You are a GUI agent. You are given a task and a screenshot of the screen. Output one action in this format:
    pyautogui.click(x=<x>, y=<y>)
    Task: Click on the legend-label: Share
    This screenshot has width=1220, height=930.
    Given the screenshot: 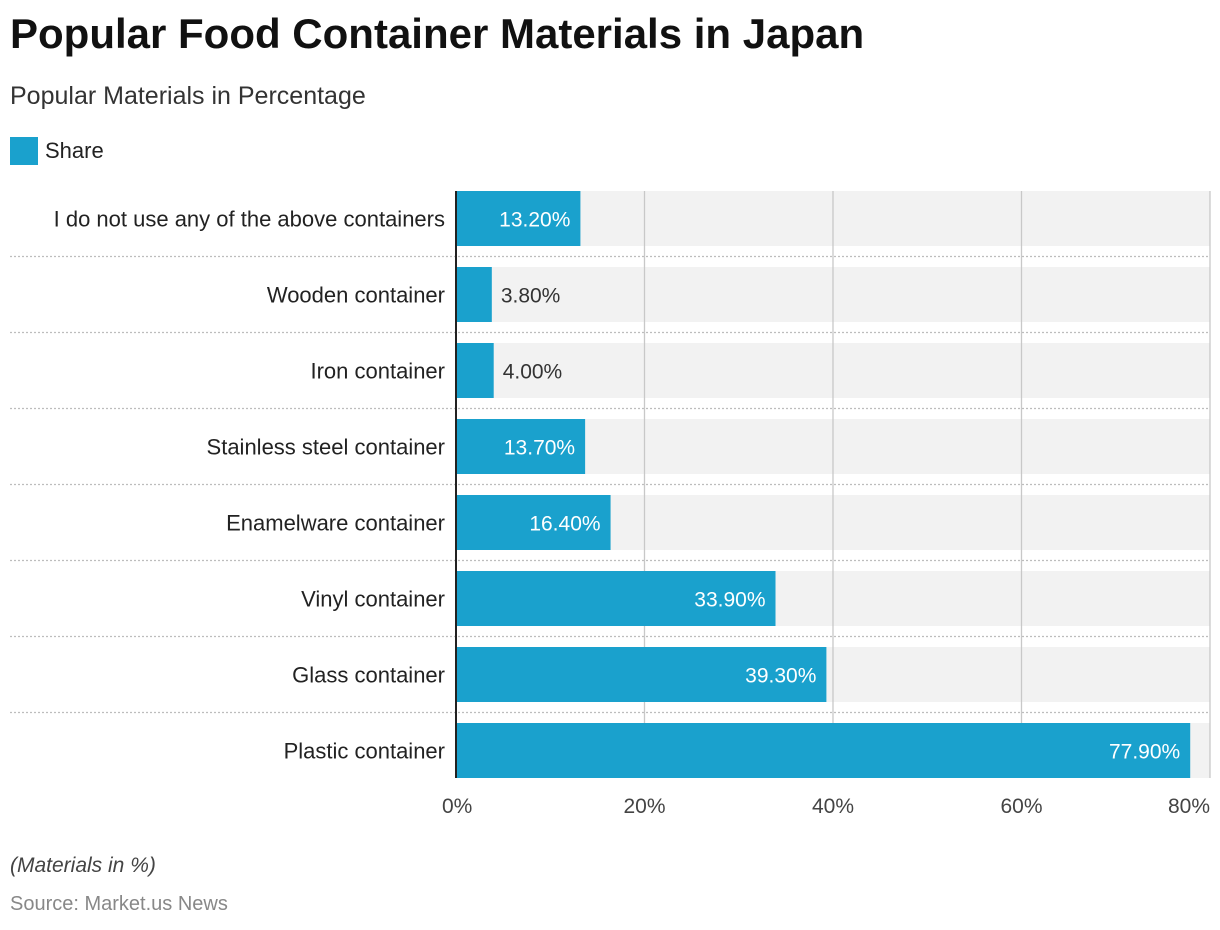 What is the action you would take?
    pyautogui.click(x=74, y=150)
    